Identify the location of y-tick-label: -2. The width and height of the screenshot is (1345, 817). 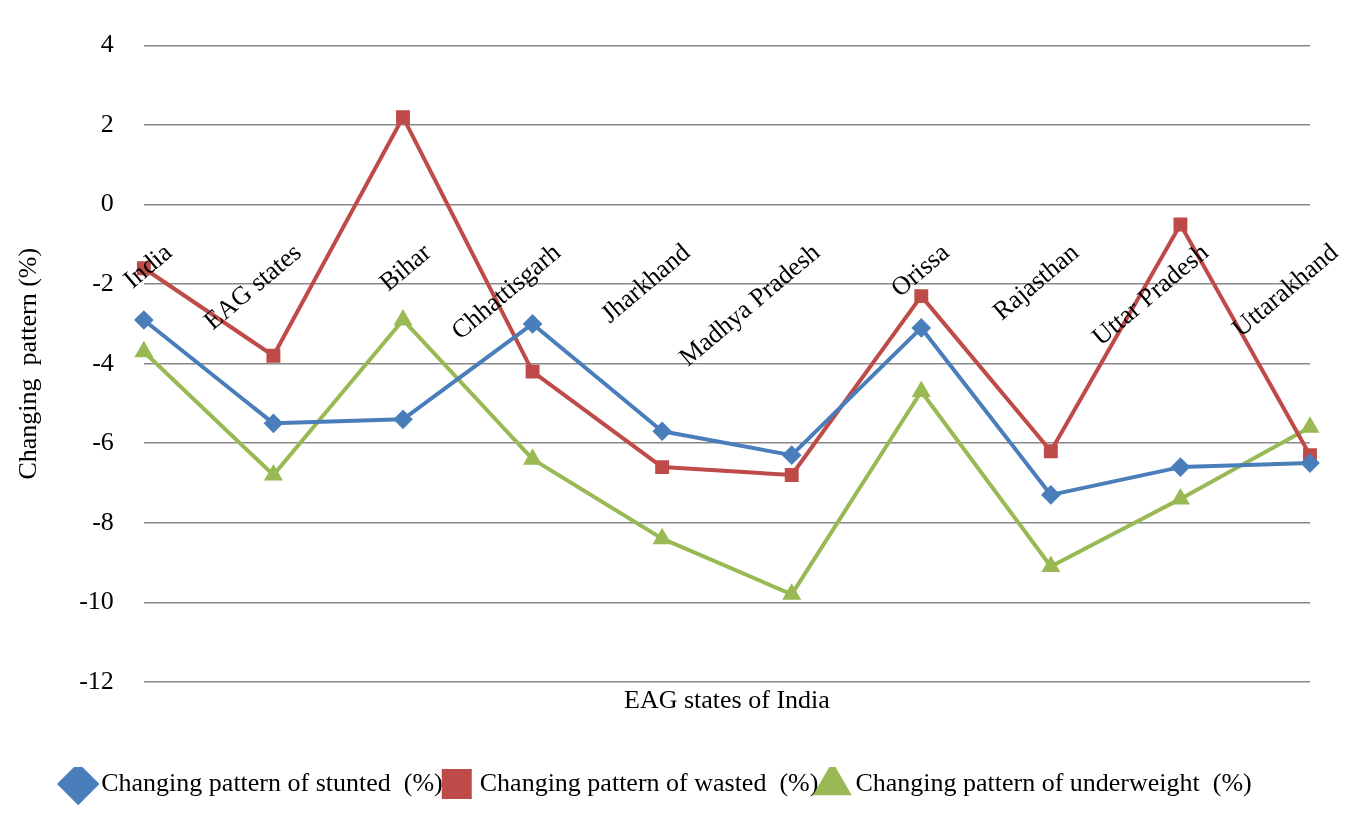
(103, 282).